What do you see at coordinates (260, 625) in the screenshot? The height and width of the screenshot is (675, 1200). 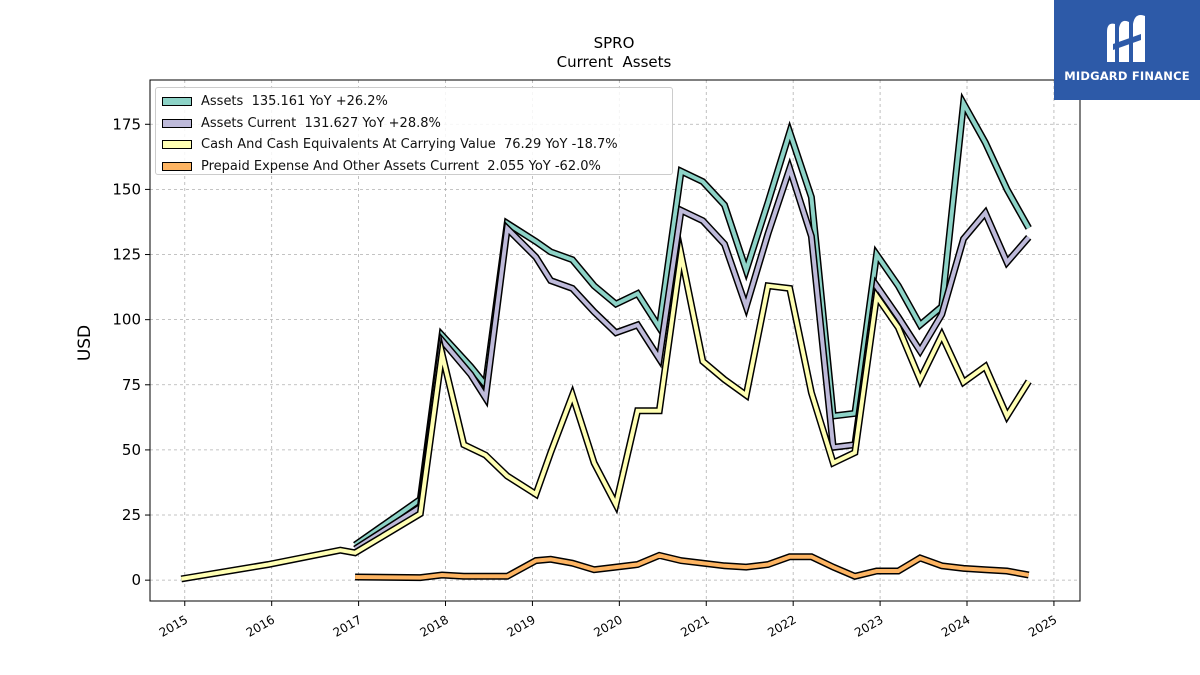 I see `x-tick-label: 2016` at bounding box center [260, 625].